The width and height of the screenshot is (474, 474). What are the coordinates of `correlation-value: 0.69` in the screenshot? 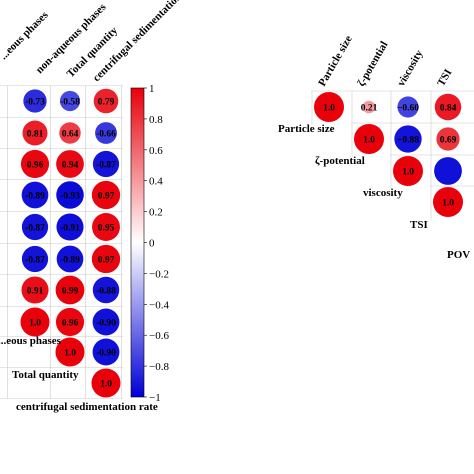 It's located at (448, 141).